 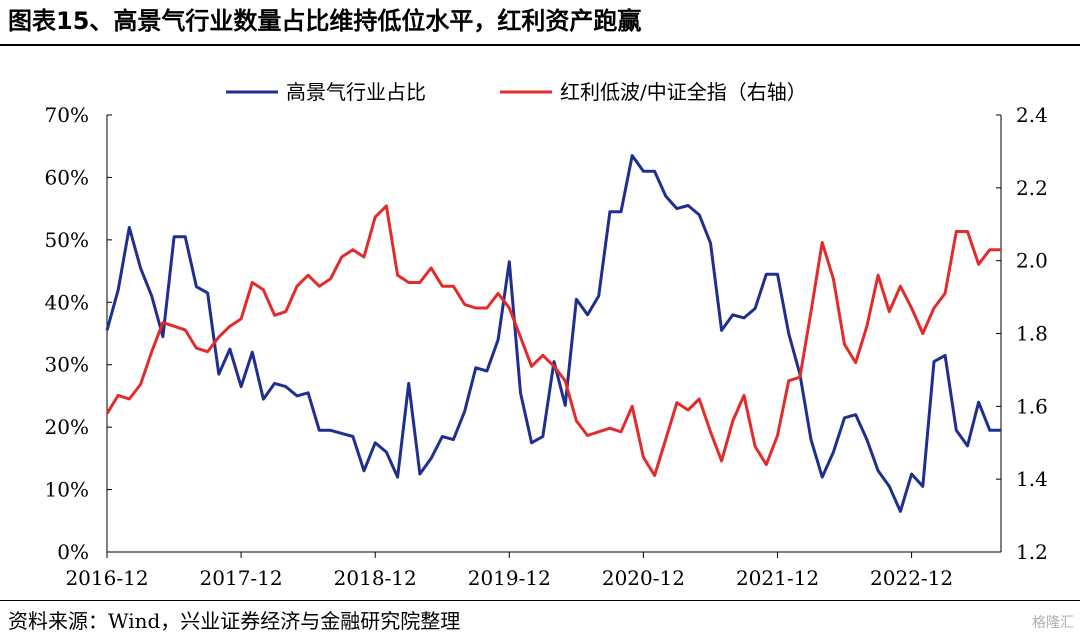 I want to click on left-y-tick-label: 20%, so click(x=67, y=427).